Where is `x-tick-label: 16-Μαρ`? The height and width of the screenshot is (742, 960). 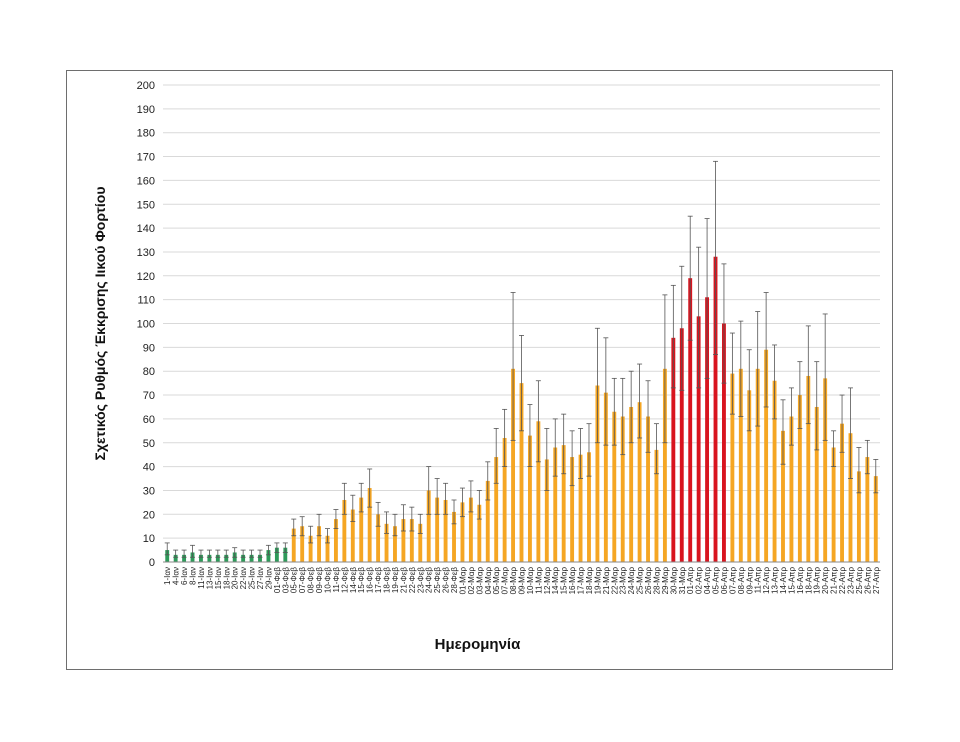
x-tick-label: 16-Μαρ is located at coordinates (572, 581).